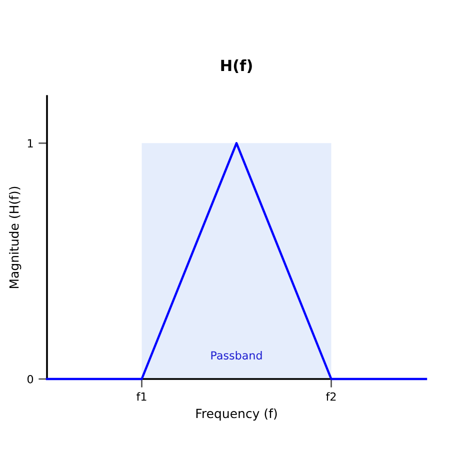 This screenshot has height=474, width=474. Describe the element at coordinates (236, 355) in the screenshot. I see `series-label: Passband` at that location.